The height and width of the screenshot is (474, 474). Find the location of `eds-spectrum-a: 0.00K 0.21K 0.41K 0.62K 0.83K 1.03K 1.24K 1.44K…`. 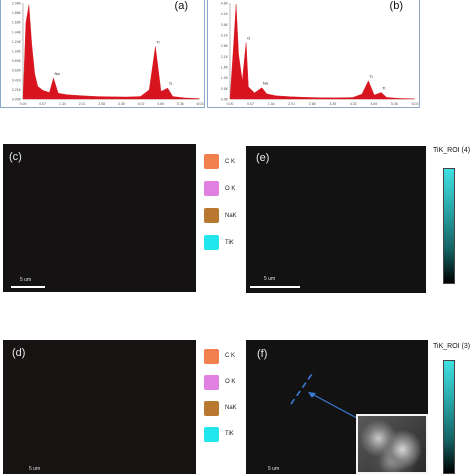

eds-spectrum-a: 0.00K 0.21K 0.41K 0.62K 0.83K 1.03K 1.24K 1.44K… is located at coordinates (102, 54).